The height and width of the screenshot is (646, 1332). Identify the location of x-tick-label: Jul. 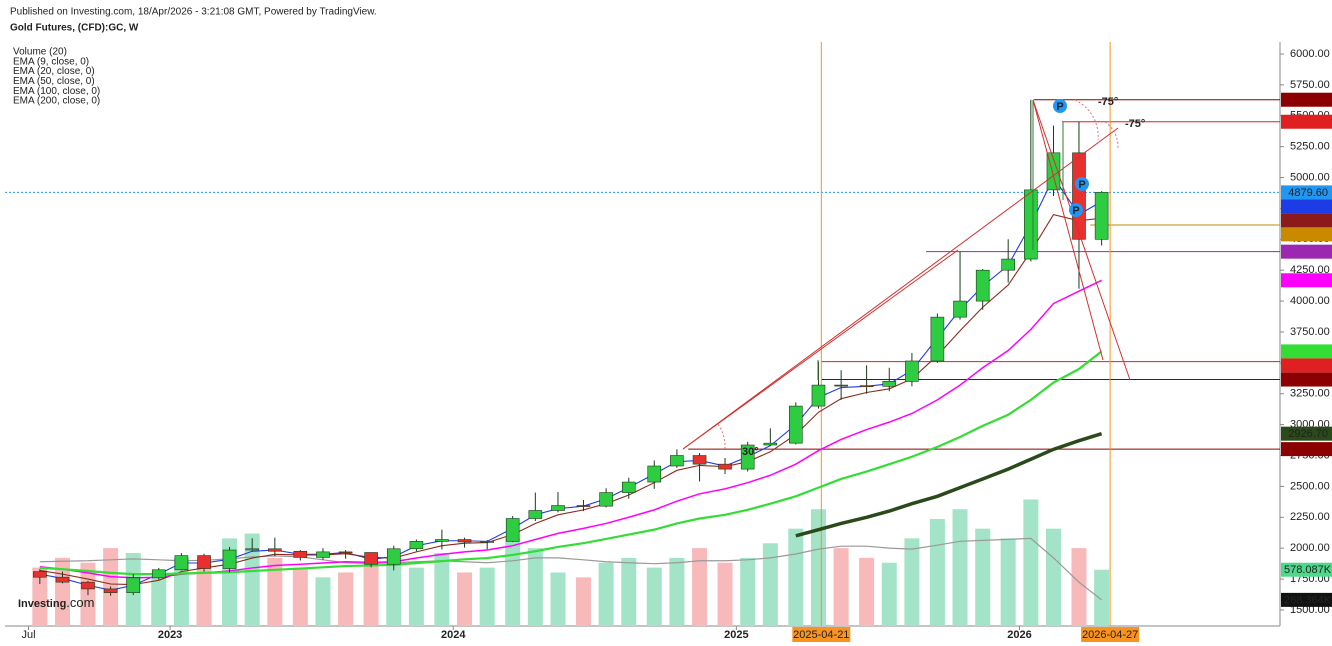
(28, 635).